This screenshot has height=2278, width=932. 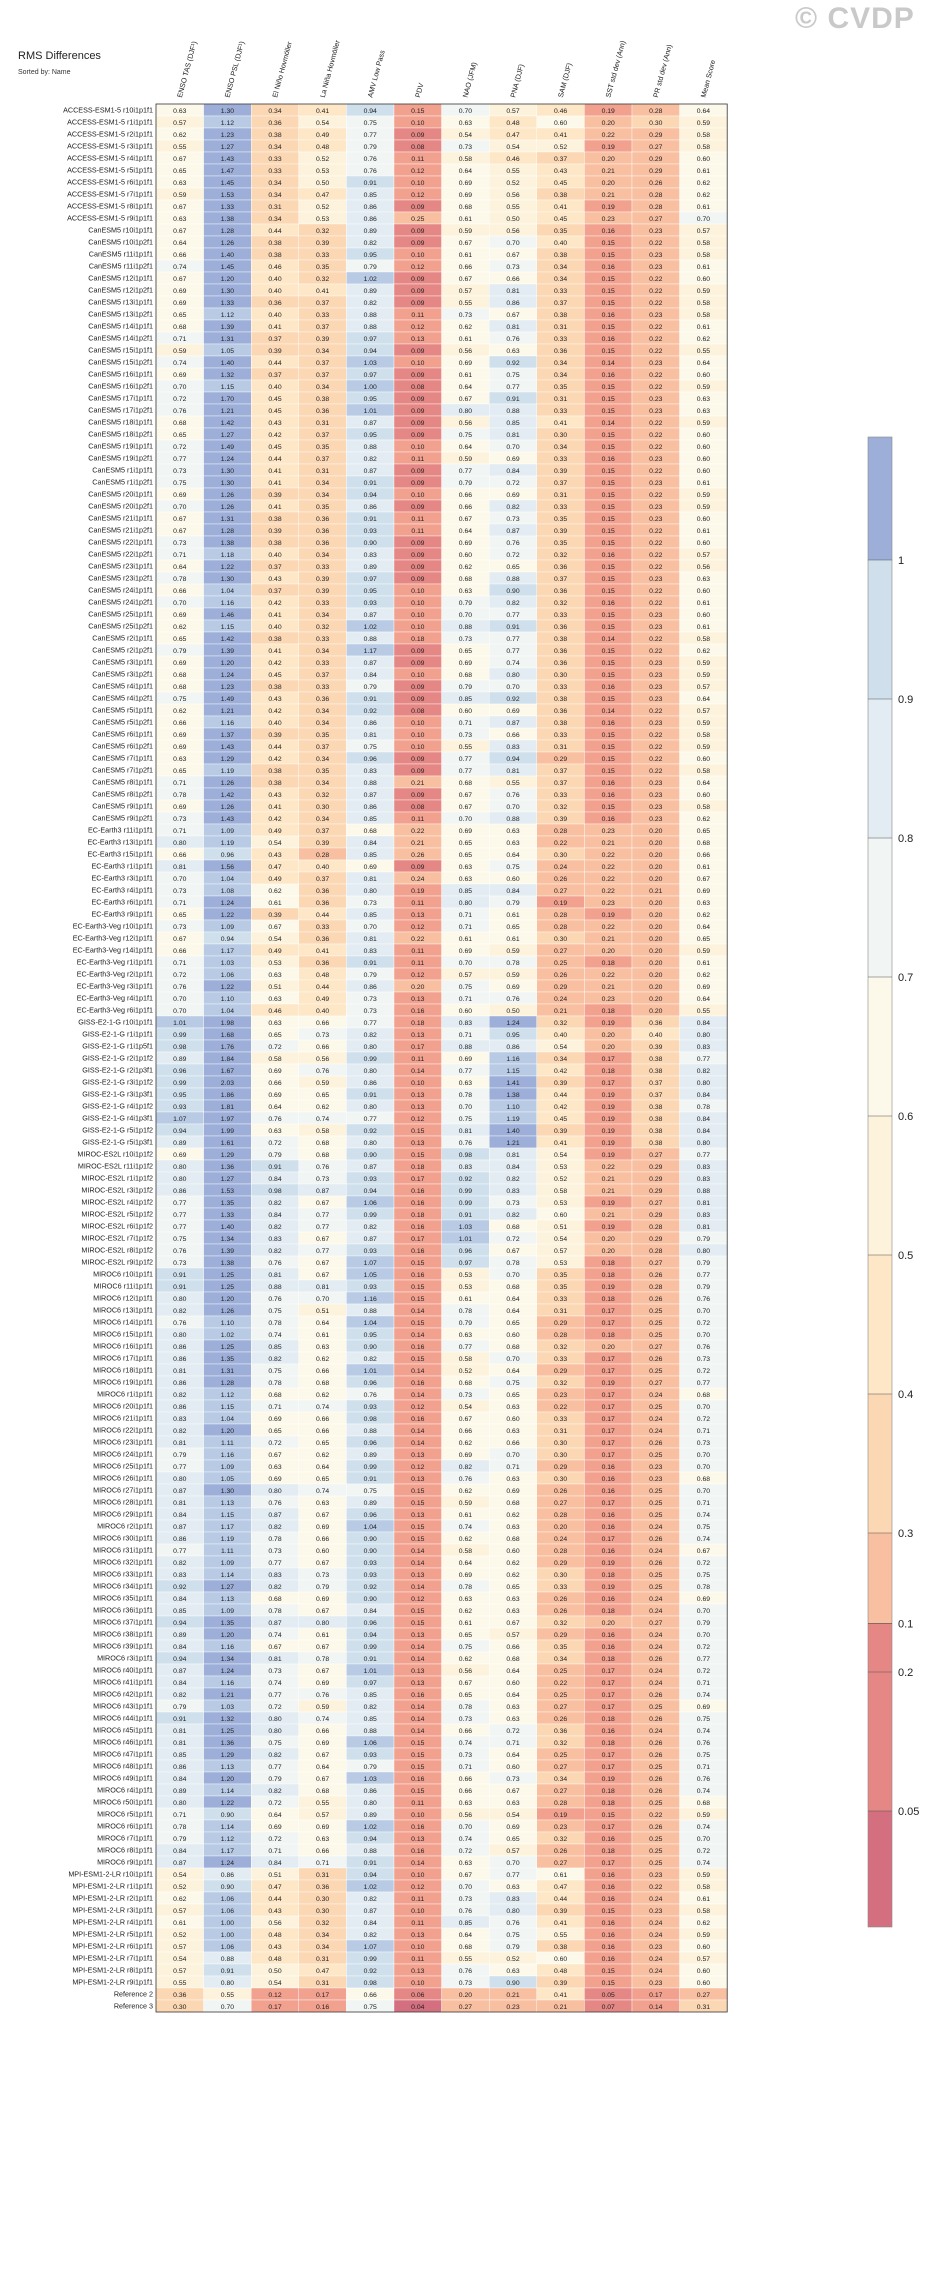 I want to click on cell-value: 0.27, so click(x=655, y=219).